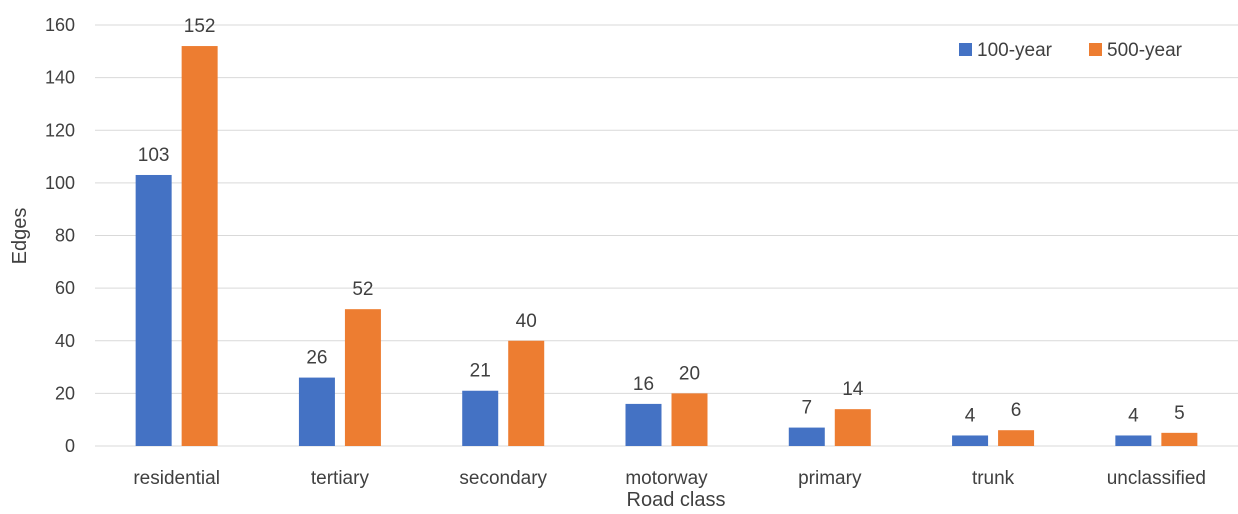 Image resolution: width=1238 pixels, height=514 pixels. Describe the element at coordinates (199, 246) in the screenshot. I see `bar-500-year-residential` at that location.